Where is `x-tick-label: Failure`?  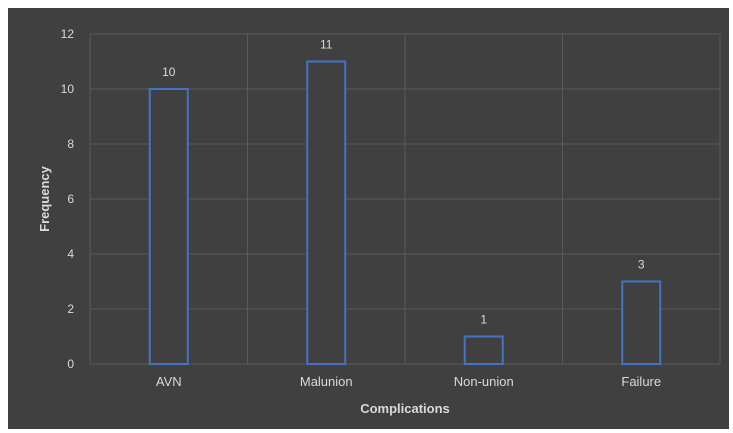 x-tick-label: Failure is located at coordinates (641, 381).